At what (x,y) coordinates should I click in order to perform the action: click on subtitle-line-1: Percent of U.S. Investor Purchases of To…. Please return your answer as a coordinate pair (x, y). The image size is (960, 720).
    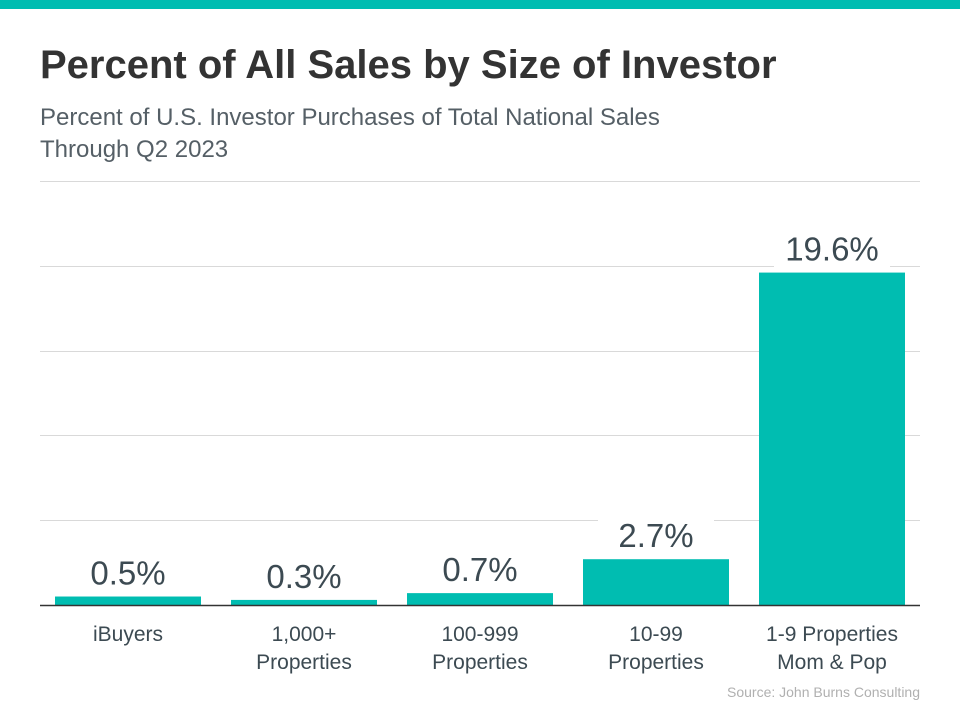
    Looking at the image, I should click on (350, 117).